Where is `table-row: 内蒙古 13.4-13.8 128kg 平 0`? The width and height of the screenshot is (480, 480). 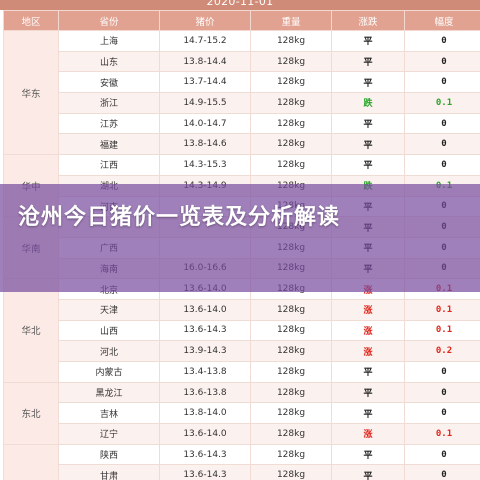
table-row: 内蒙古 13.4-13.8 128kg 平 0 is located at coordinates (242, 372).